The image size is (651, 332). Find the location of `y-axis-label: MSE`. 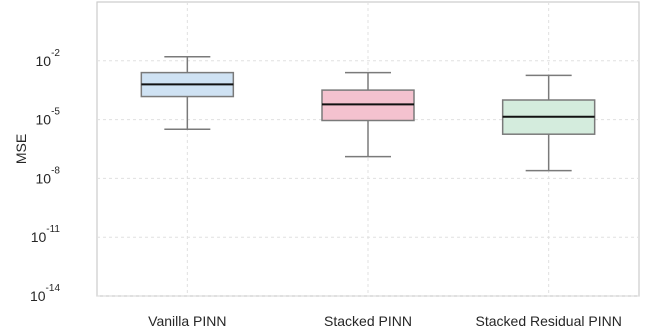

y-axis-label: MSE is located at coordinates (21, 149).